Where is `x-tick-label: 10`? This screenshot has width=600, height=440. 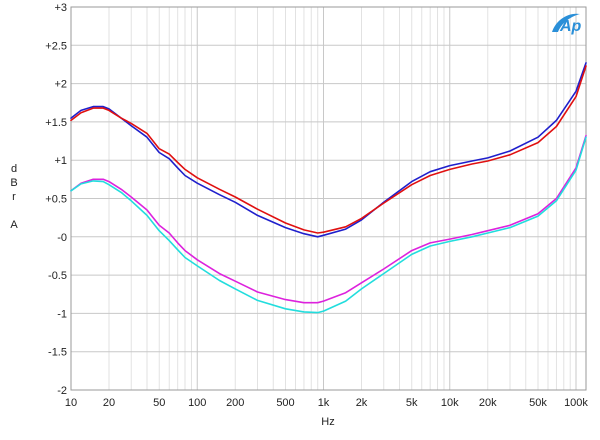
x-tick-label: 10 is located at coordinates (71, 403).